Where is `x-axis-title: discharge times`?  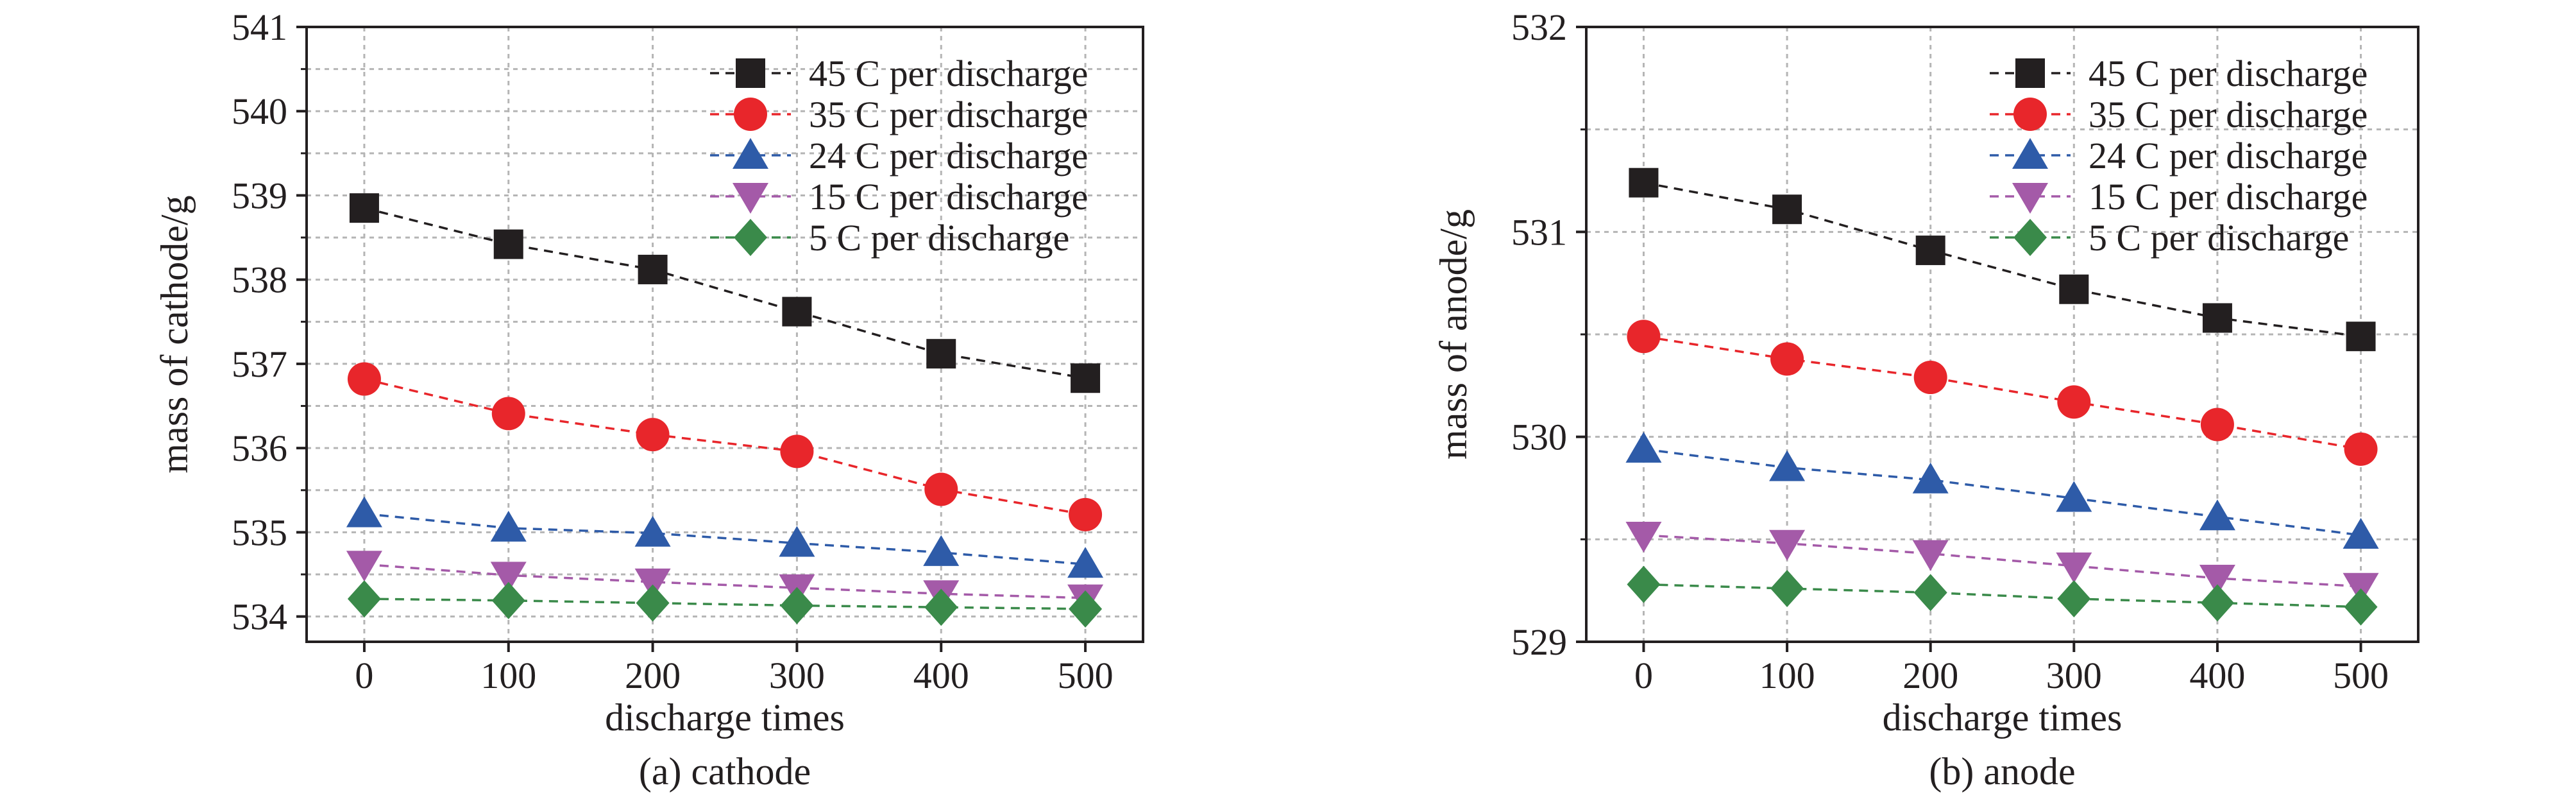
x-axis-title: discharge times is located at coordinates (2003, 717).